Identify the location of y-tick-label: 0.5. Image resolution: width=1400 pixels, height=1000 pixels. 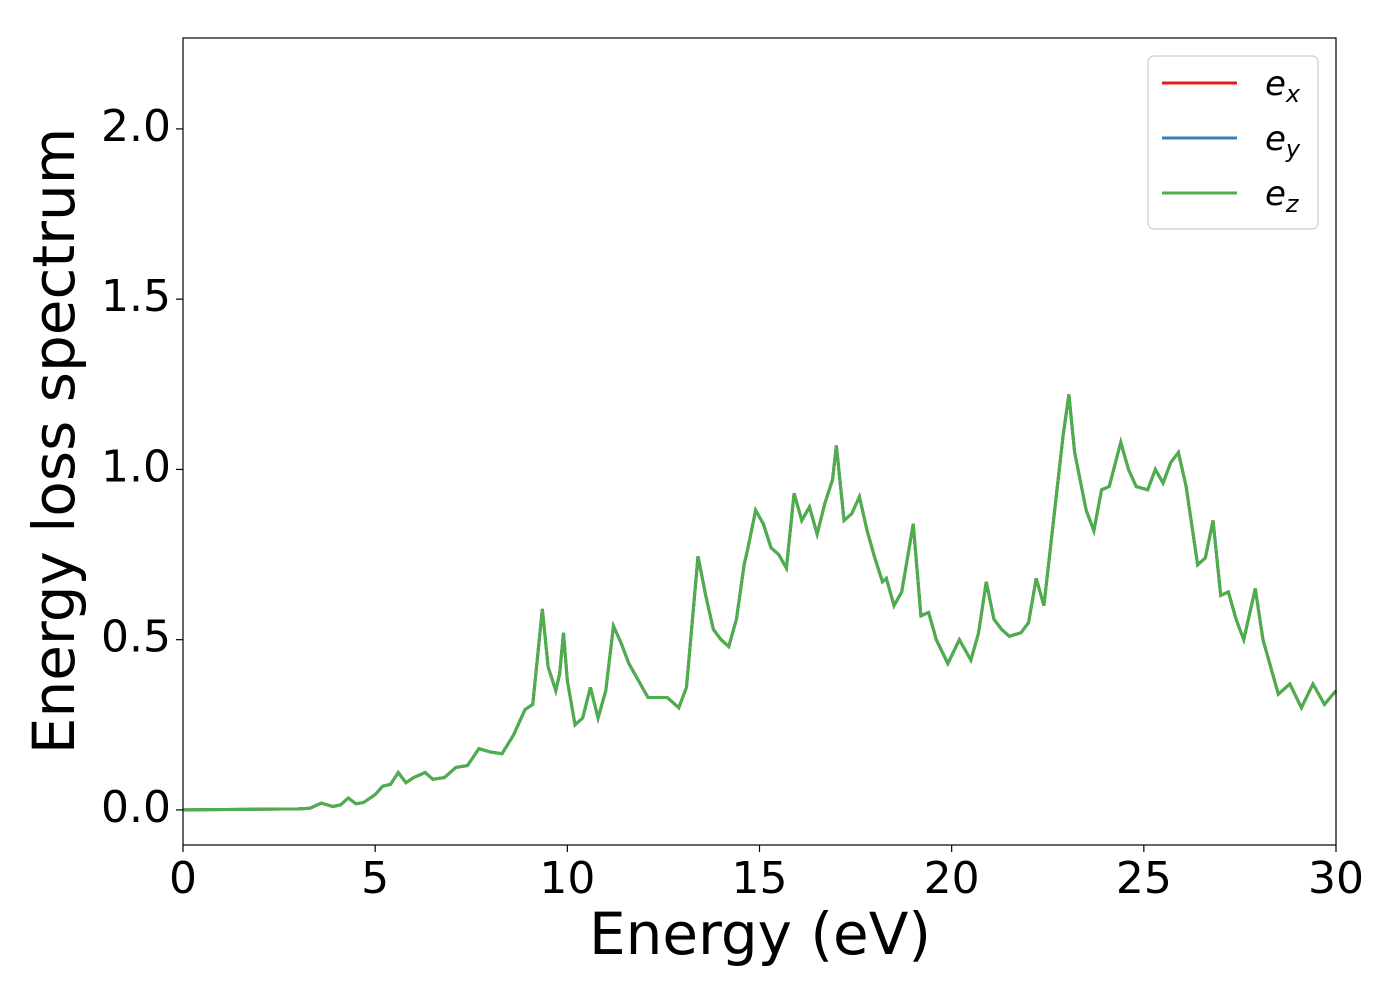
(136, 637).